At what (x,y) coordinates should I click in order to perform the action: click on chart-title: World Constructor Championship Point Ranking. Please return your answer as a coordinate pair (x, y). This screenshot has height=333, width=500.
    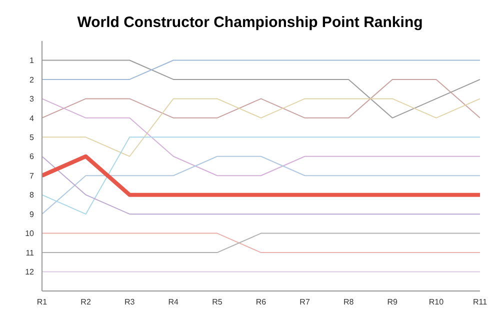
    Looking at the image, I should click on (250, 23).